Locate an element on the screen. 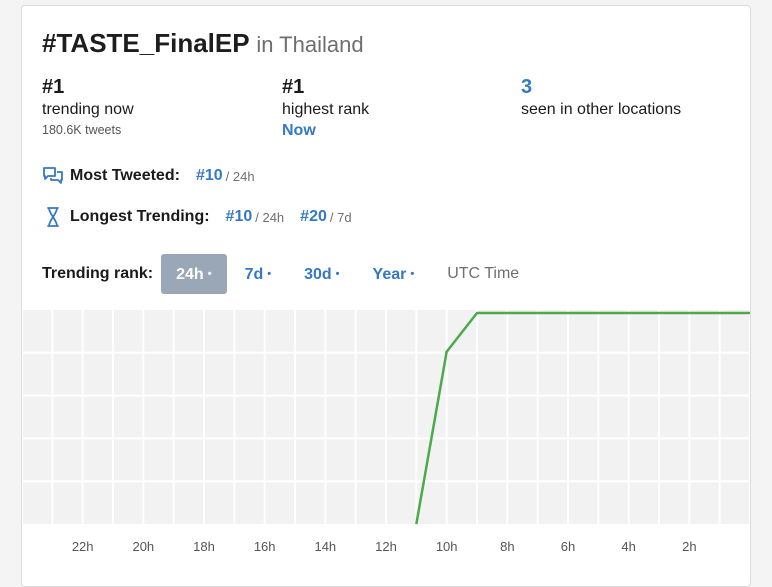 The image size is (772, 587). highest-rank: #1 is located at coordinates (293, 87).